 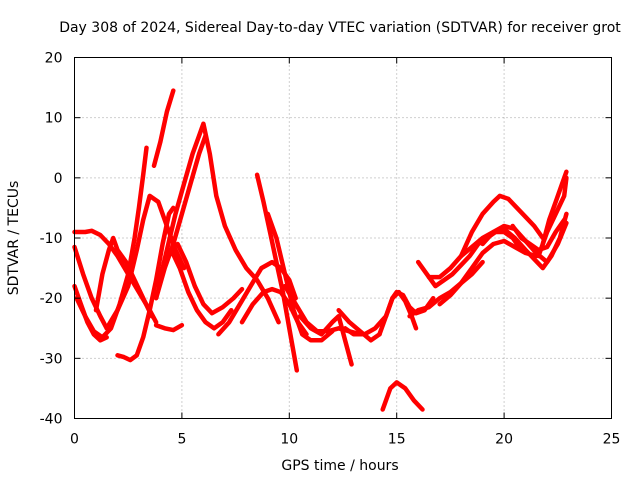 What do you see at coordinates (14, 238) in the screenshot?
I see `y-axis-label: SDTVAR / TECUs` at bounding box center [14, 238].